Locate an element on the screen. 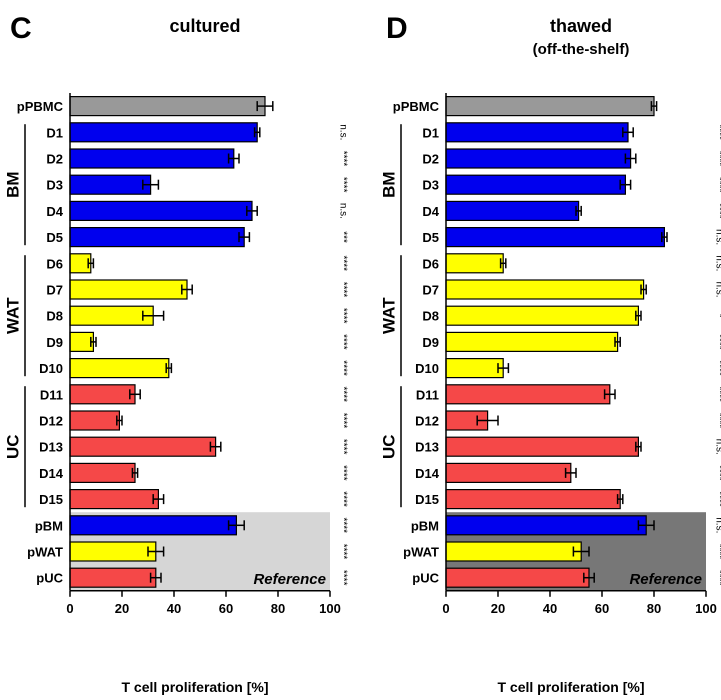 This screenshot has height=700, width=721. category-label: pUC is located at coordinates (49, 578).